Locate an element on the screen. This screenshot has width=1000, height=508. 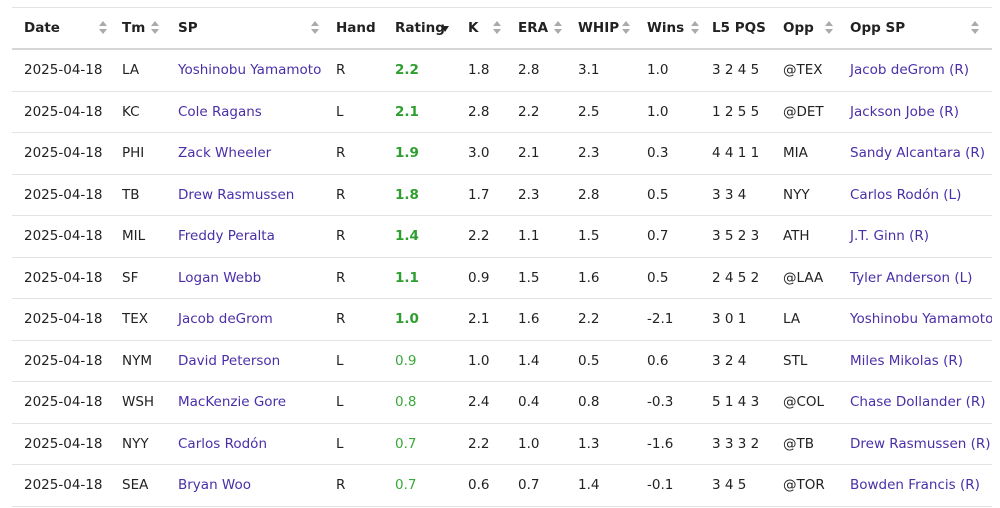
player-link: Carlos Rodón is located at coordinates (223, 443).